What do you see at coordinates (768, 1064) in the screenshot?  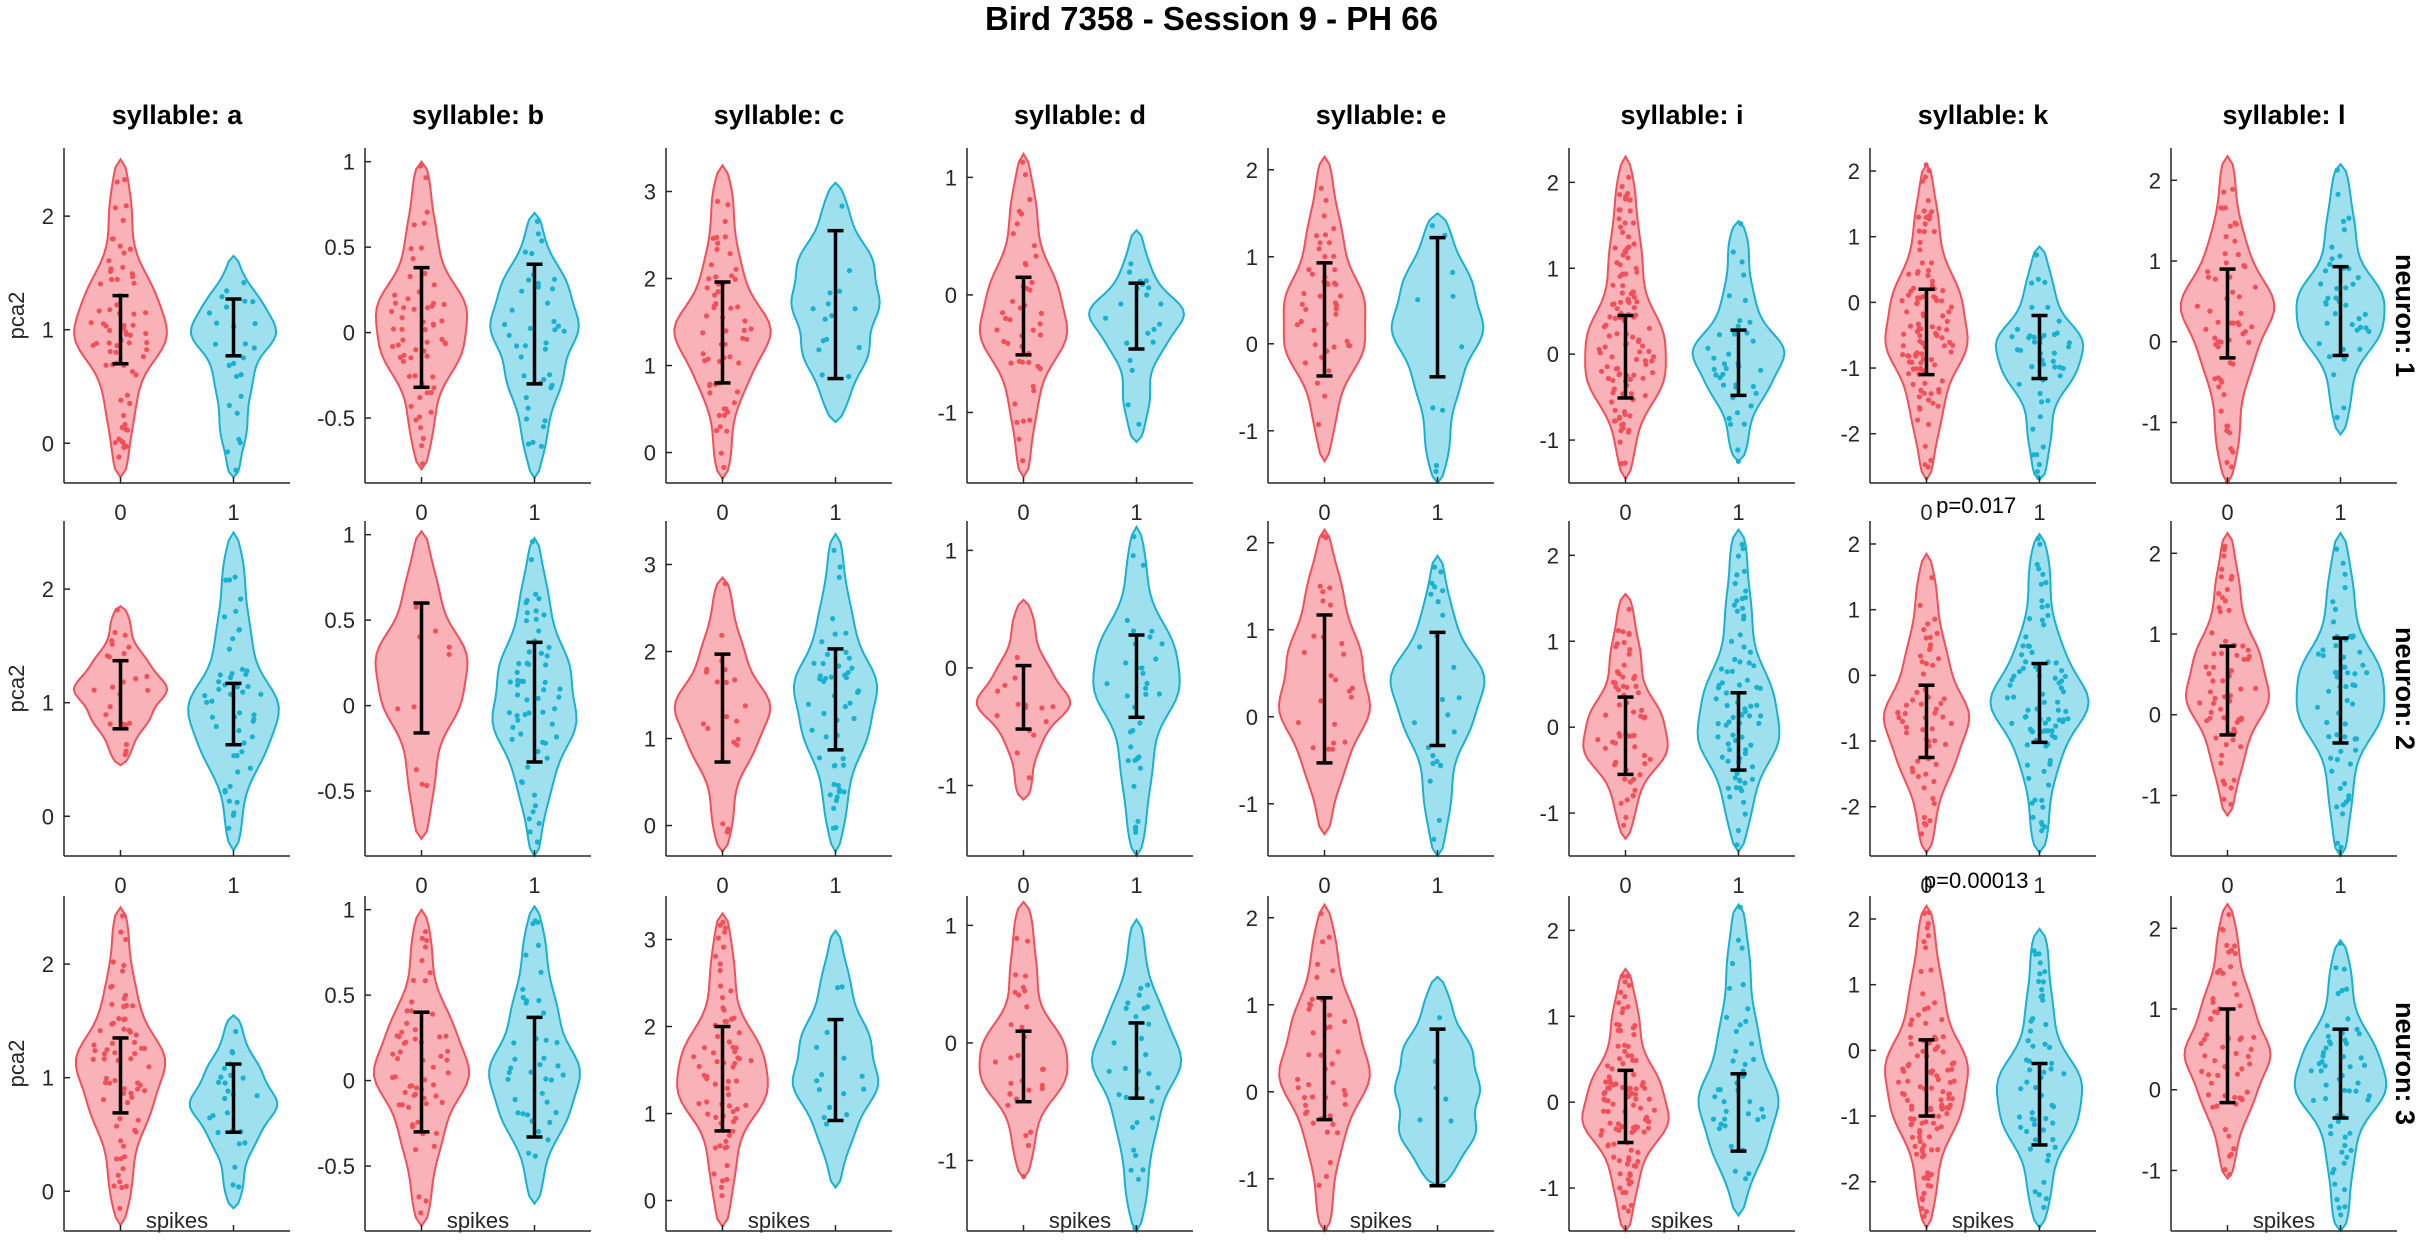 I see `panel-3-3: 012301spikes` at bounding box center [768, 1064].